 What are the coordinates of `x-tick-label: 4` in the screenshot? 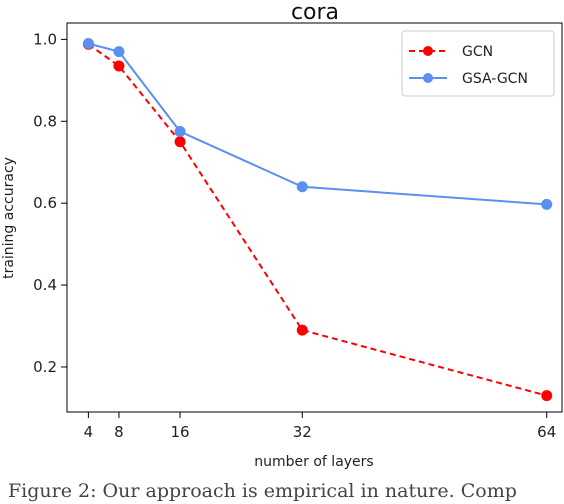 It's located at (89, 432).